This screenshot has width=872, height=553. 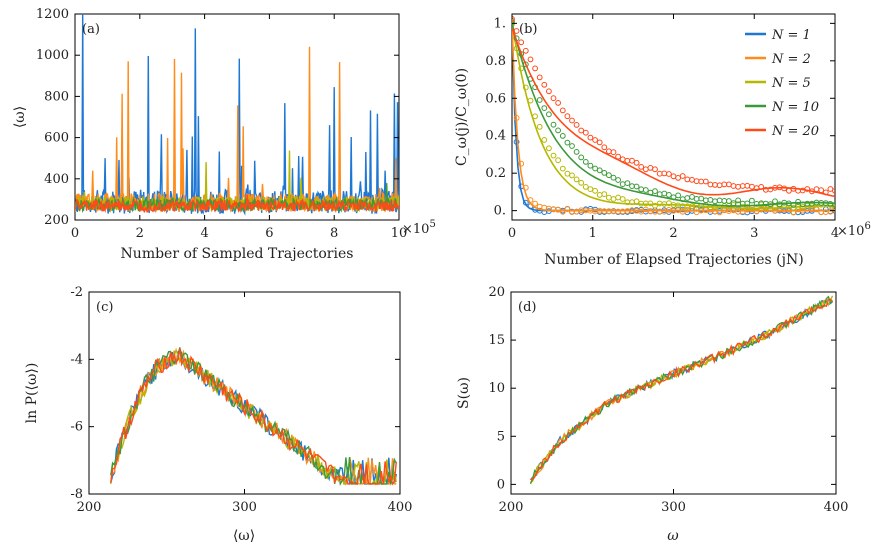 I want to click on panel-c-xlabel: ⟨ω⟩, so click(x=244, y=536).